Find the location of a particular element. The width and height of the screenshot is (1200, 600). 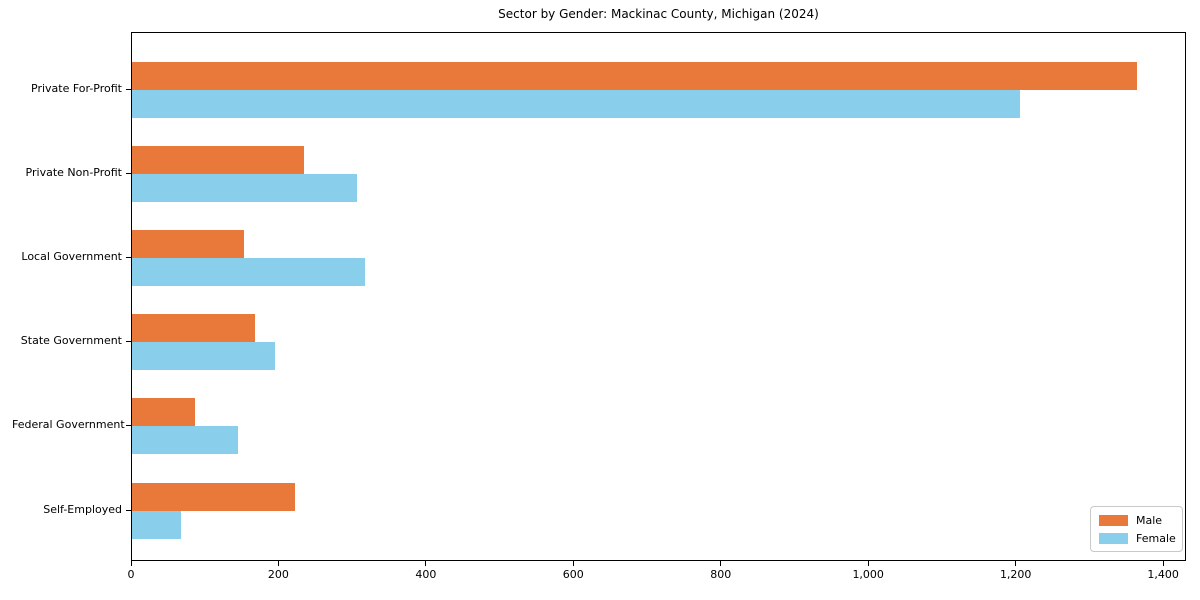

bar-male-private-non-profit is located at coordinates (218, 159).